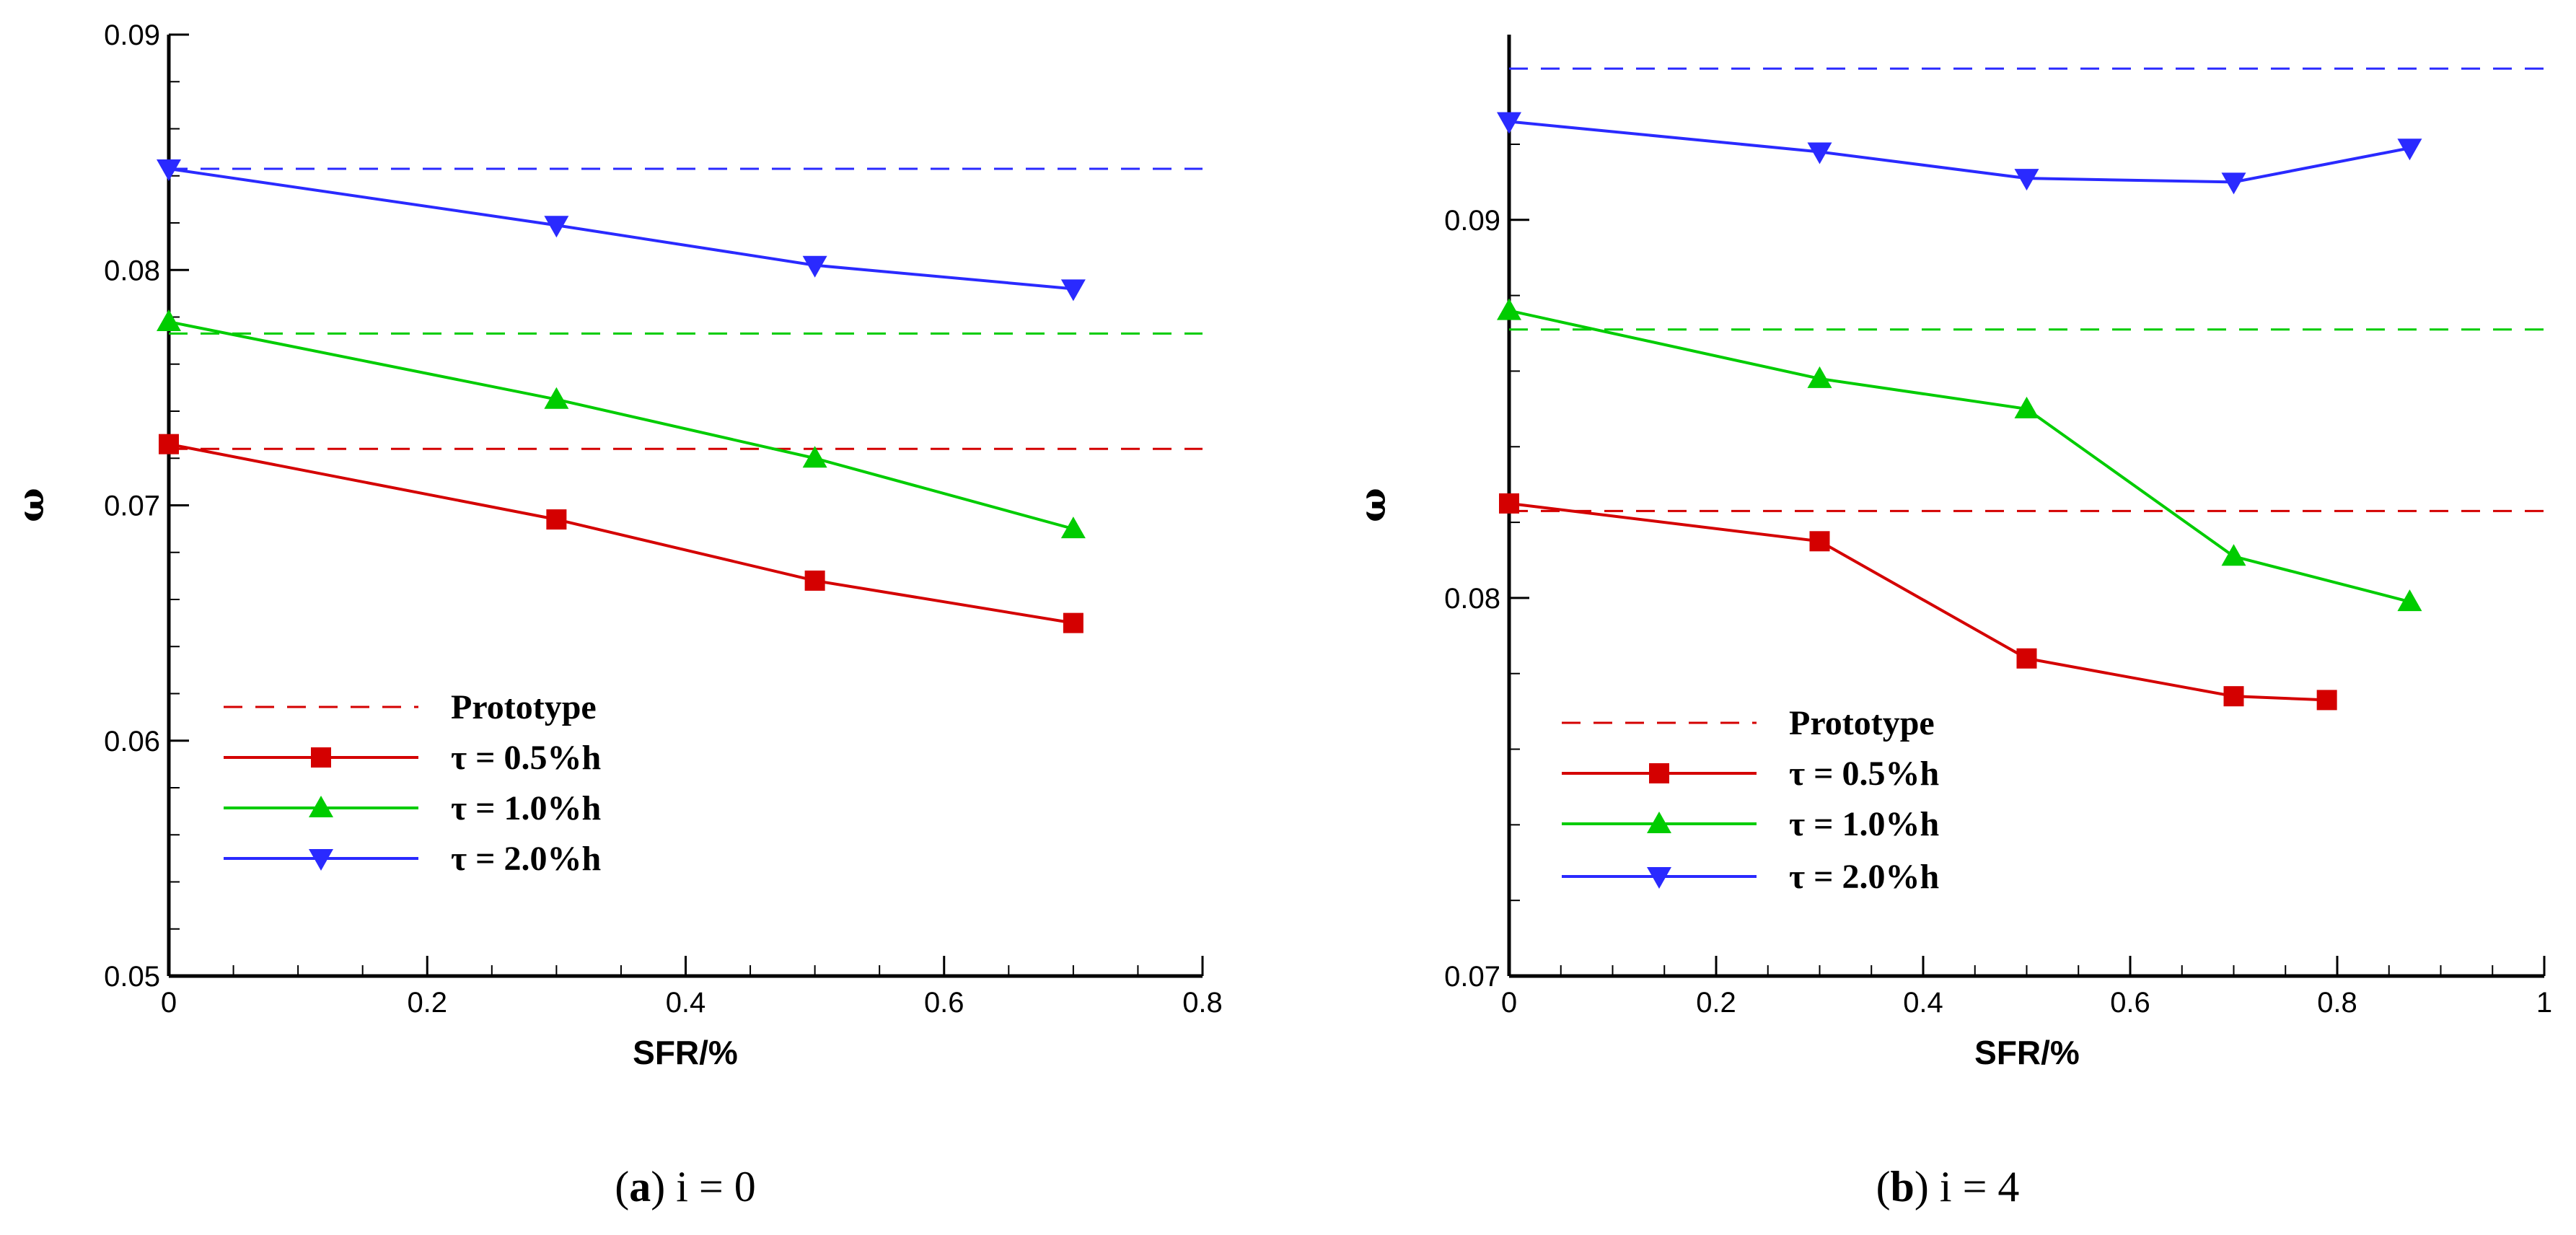 The width and height of the screenshot is (2576, 1235). What do you see at coordinates (1974, 1186) in the screenshot?
I see `caption-text: i = 4` at bounding box center [1974, 1186].